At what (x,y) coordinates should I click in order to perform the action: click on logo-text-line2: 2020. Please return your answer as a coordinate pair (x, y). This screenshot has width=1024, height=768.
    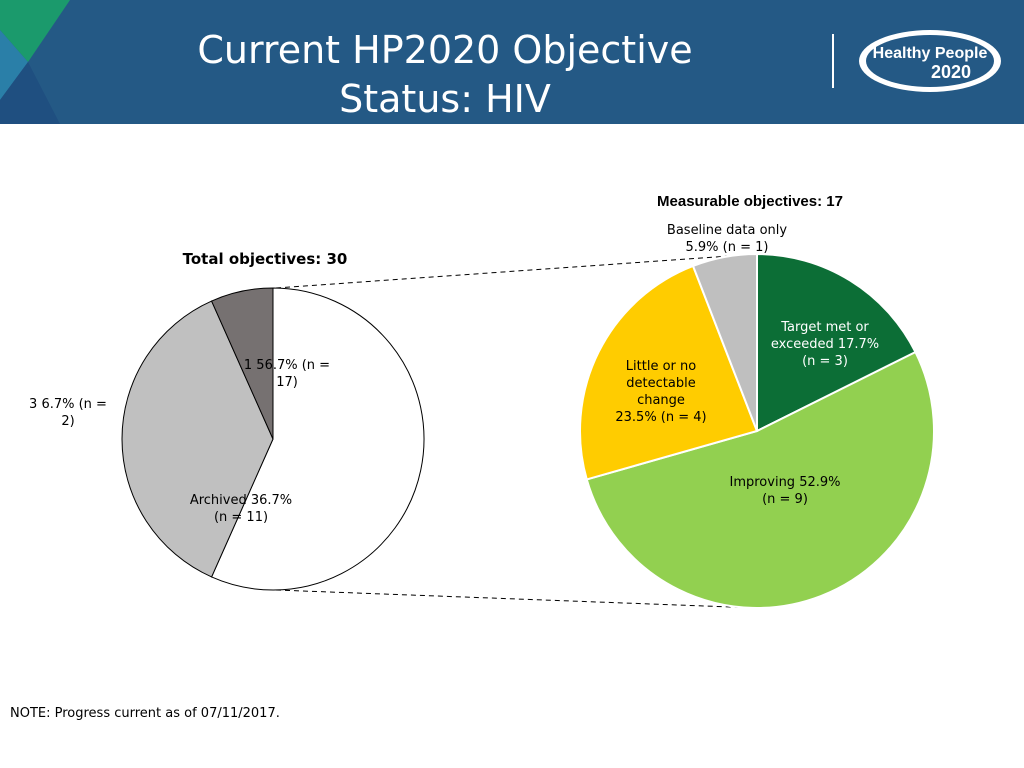
    Looking at the image, I should click on (951, 72).